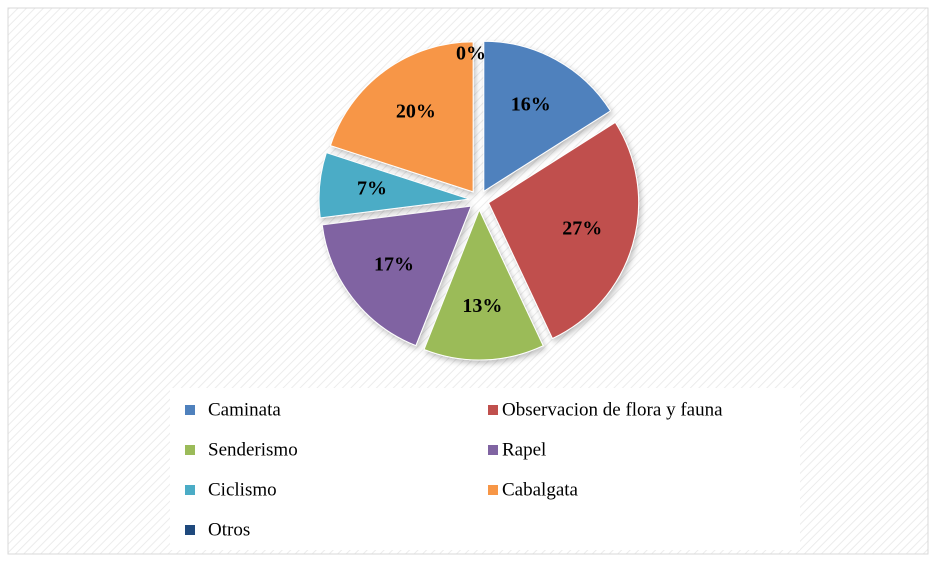  Describe the element at coordinates (471, 54) in the screenshot. I see `data-label: 0%` at that location.